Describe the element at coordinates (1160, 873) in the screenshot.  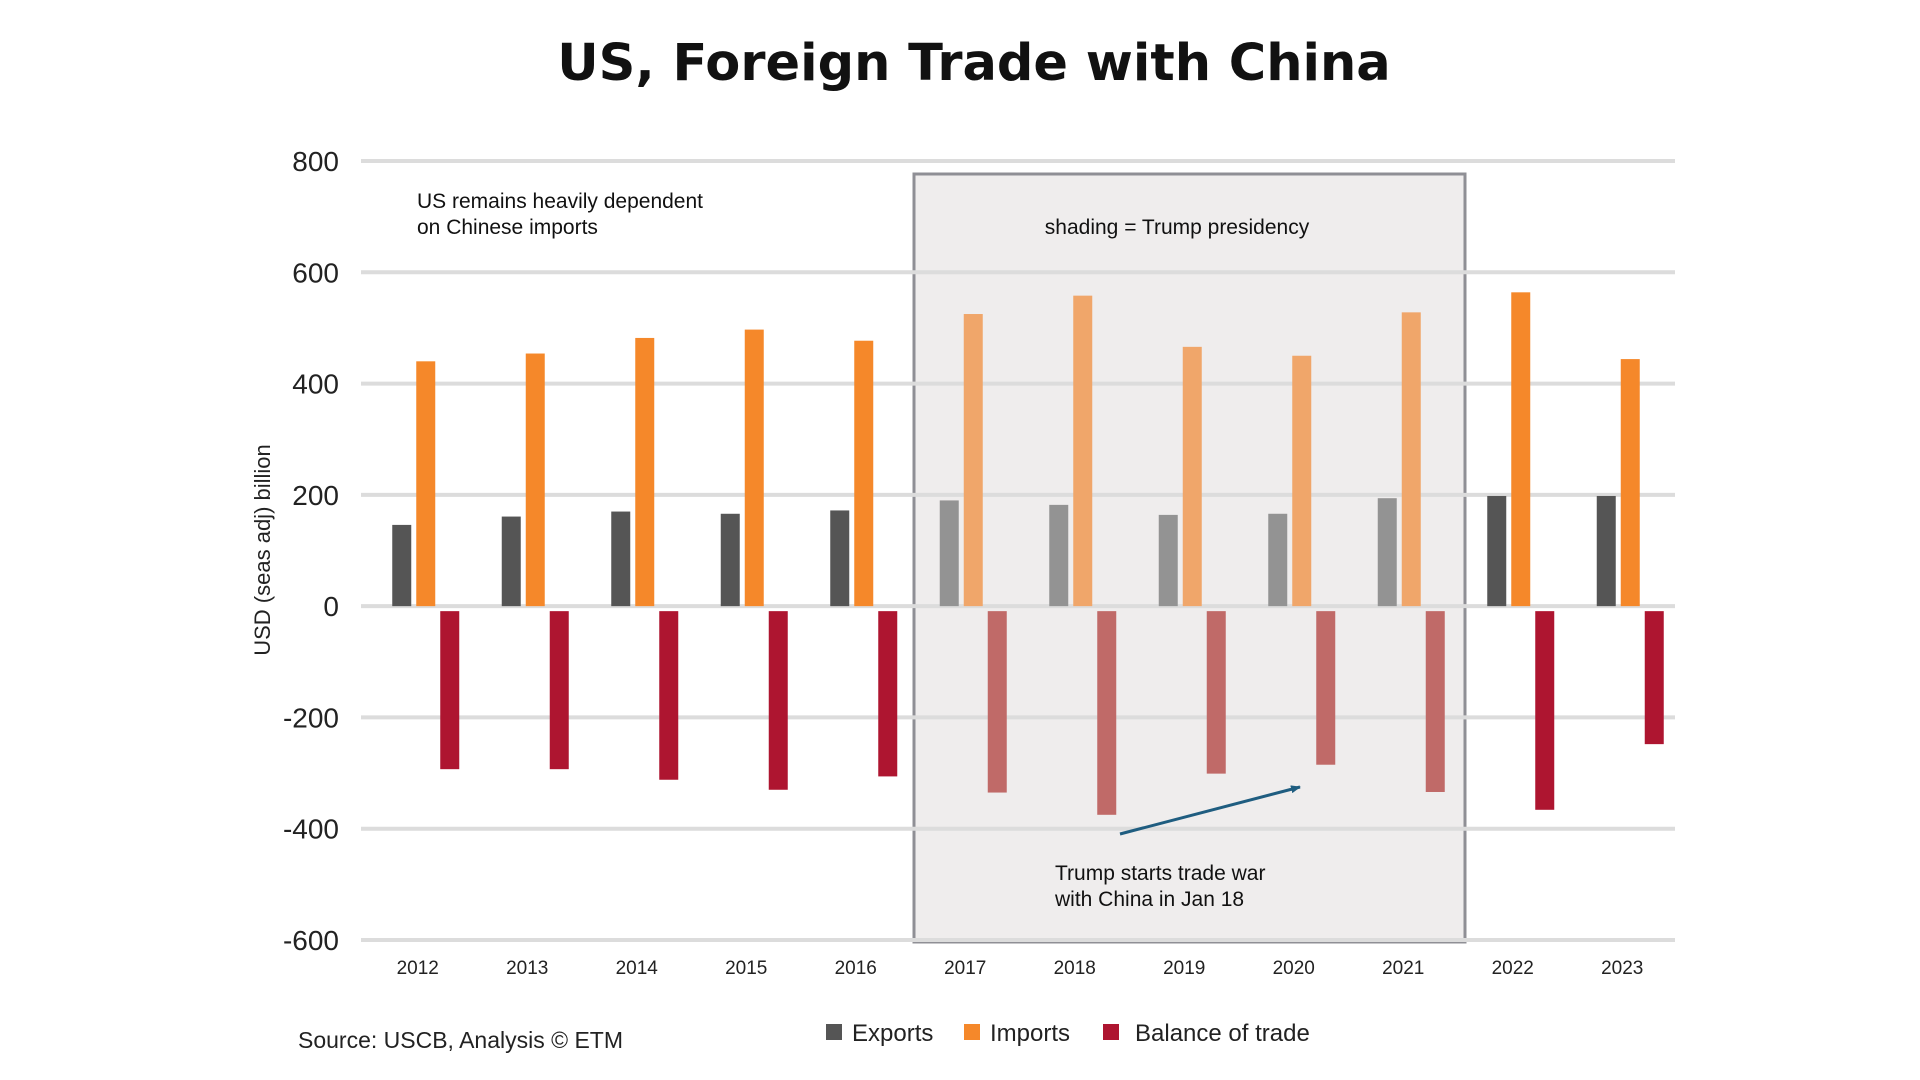
I see `annotation-trade-war-line-1: Trump starts trade war` at that location.